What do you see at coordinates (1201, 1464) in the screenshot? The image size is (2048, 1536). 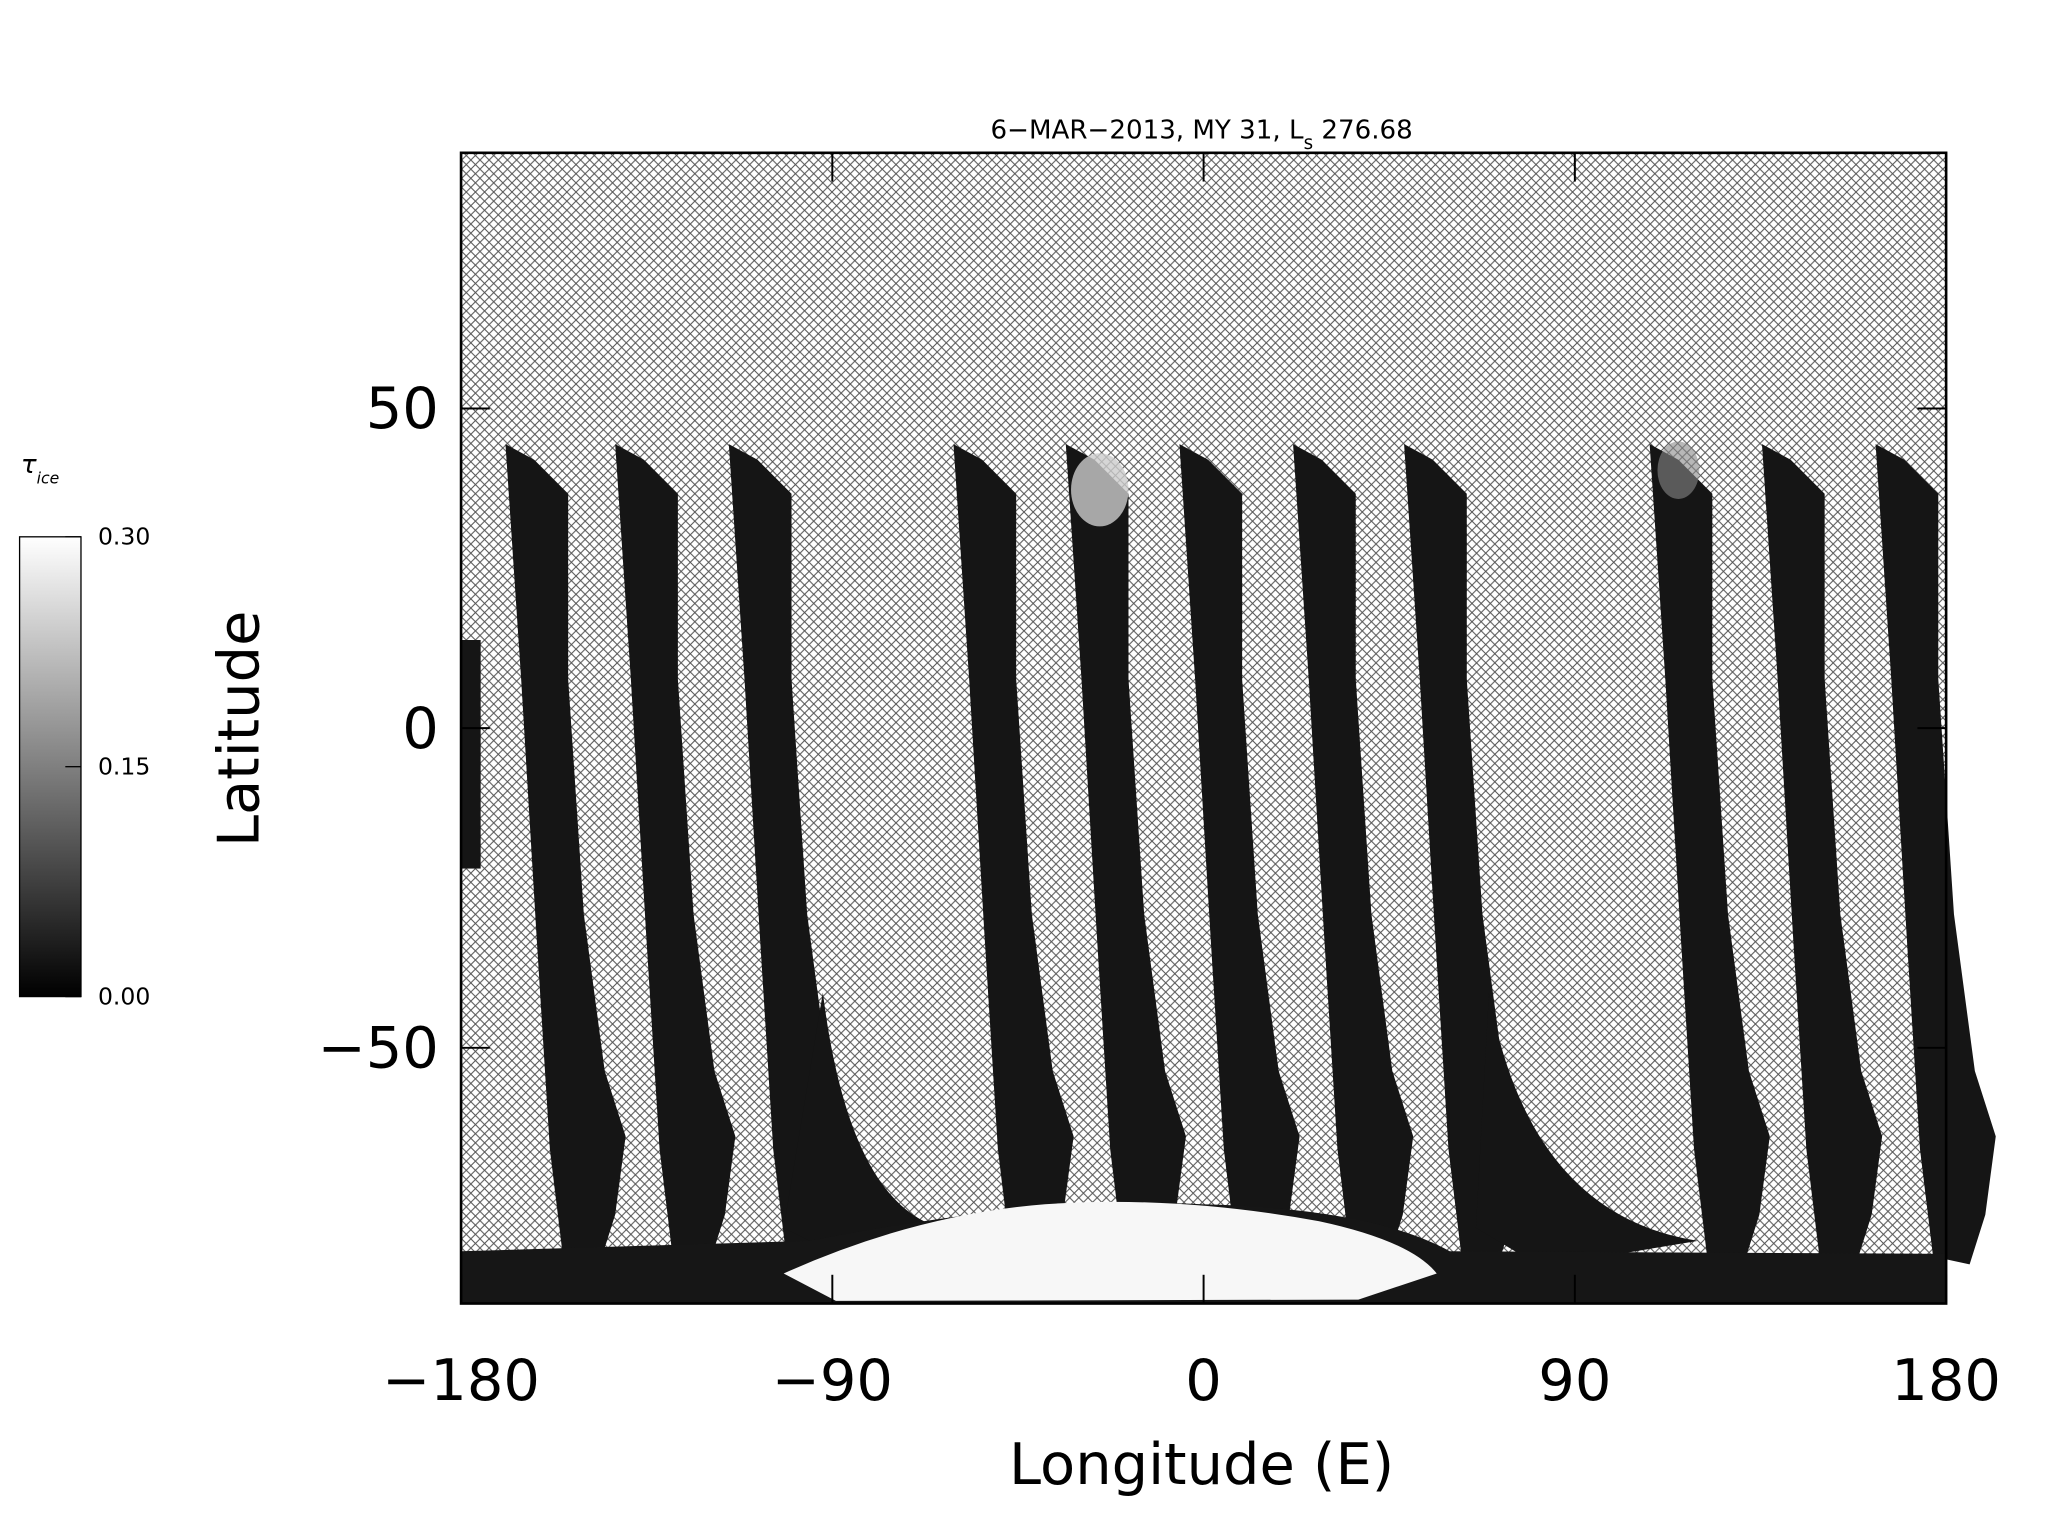 I see `x-axis-label: Longitude (E)` at bounding box center [1201, 1464].